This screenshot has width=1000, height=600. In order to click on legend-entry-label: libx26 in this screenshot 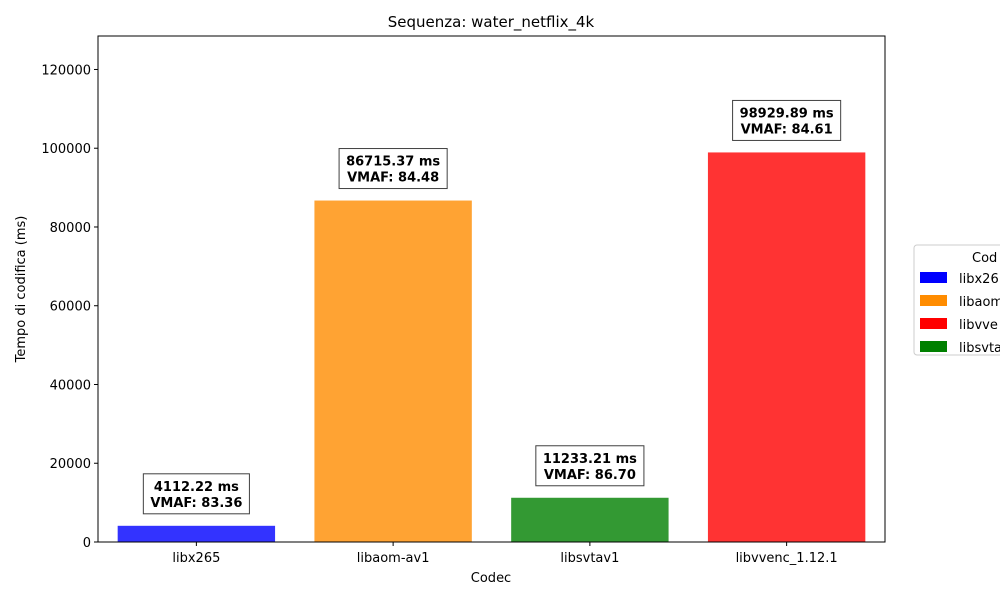, I will do `click(979, 279)`.